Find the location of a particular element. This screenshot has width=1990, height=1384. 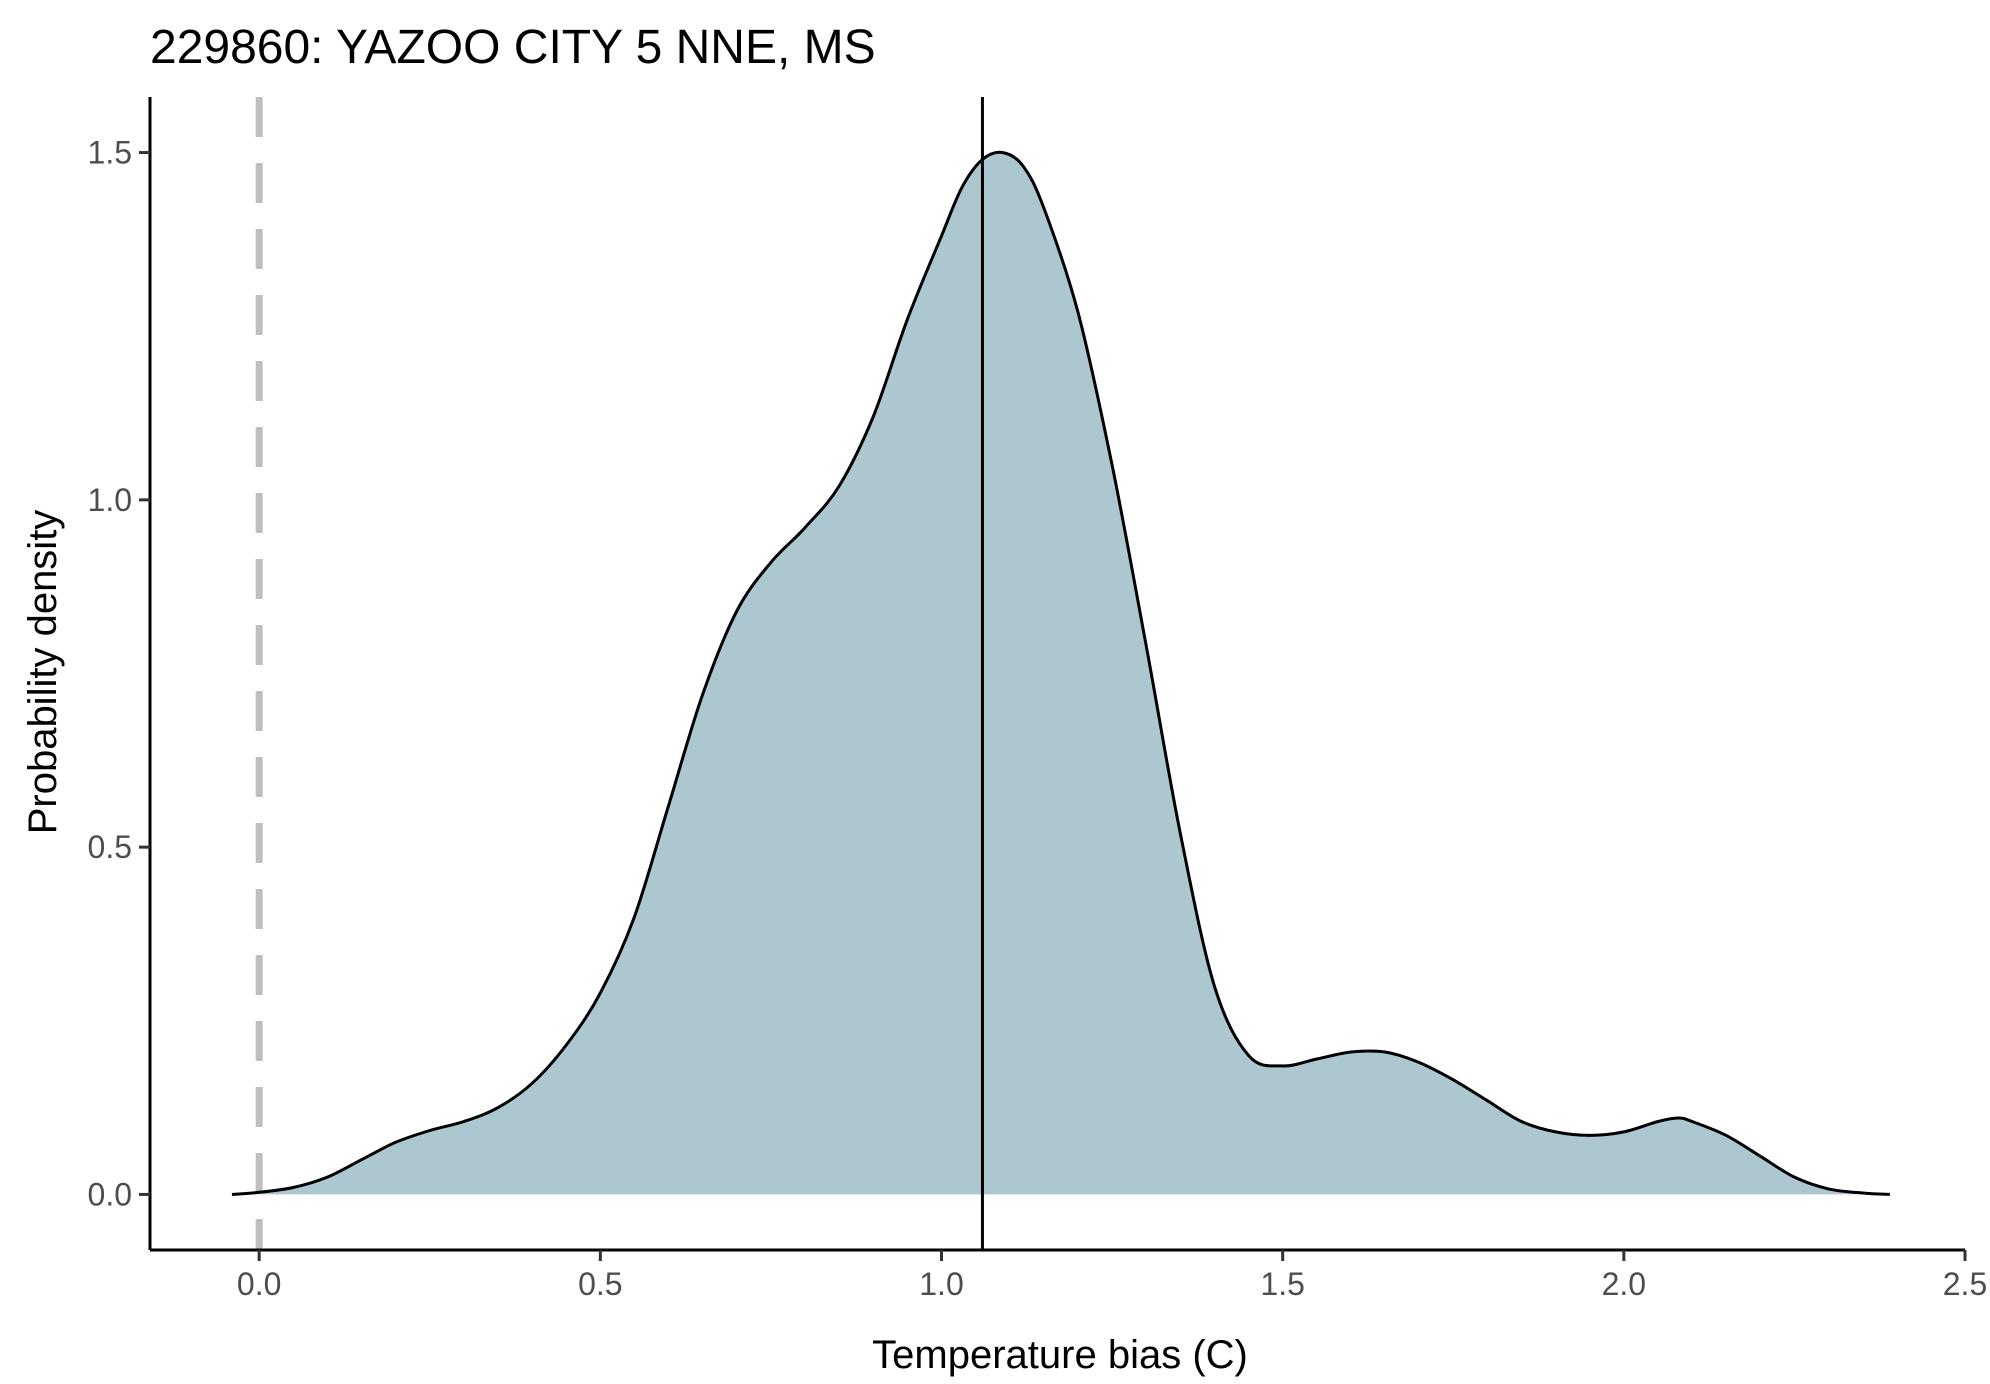

y-axis-ticks: 0.0 0.5 1.0 1.5 is located at coordinates (119, 673).